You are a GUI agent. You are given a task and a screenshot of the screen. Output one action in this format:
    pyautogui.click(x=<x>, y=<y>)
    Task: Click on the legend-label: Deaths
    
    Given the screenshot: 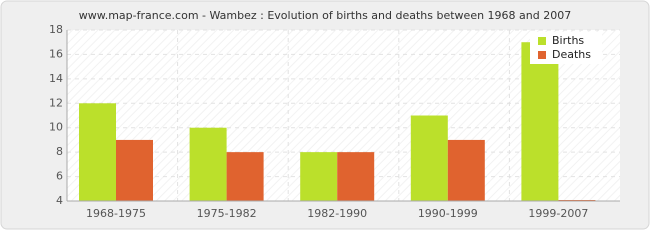 What is the action you would take?
    pyautogui.click(x=571, y=54)
    